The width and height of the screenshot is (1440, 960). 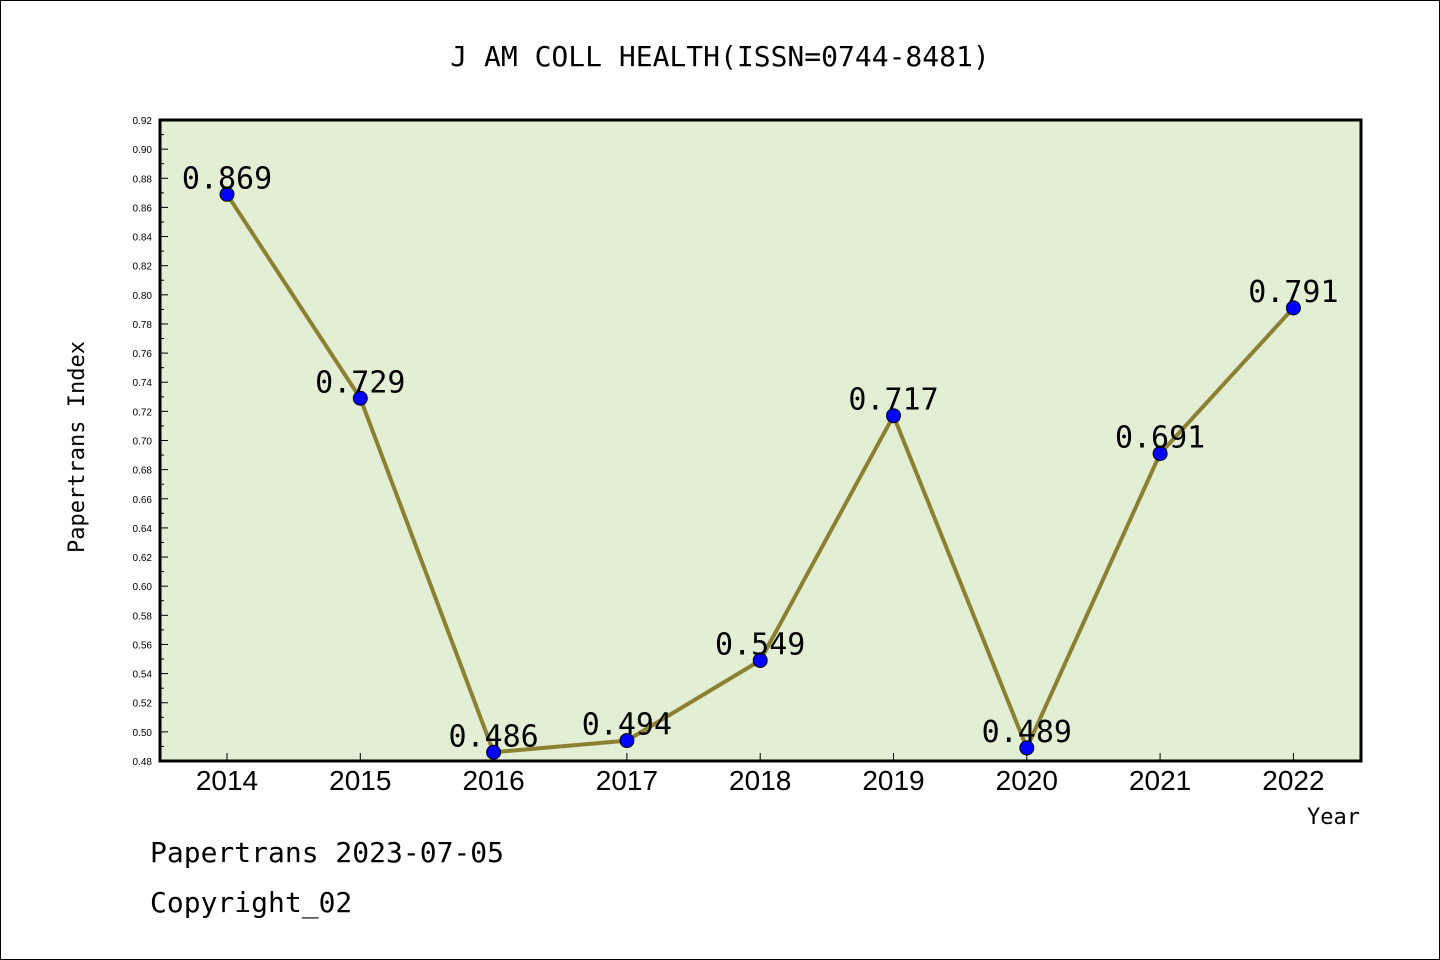 What do you see at coordinates (893, 400) in the screenshot?
I see `data-label: 0.717` at bounding box center [893, 400].